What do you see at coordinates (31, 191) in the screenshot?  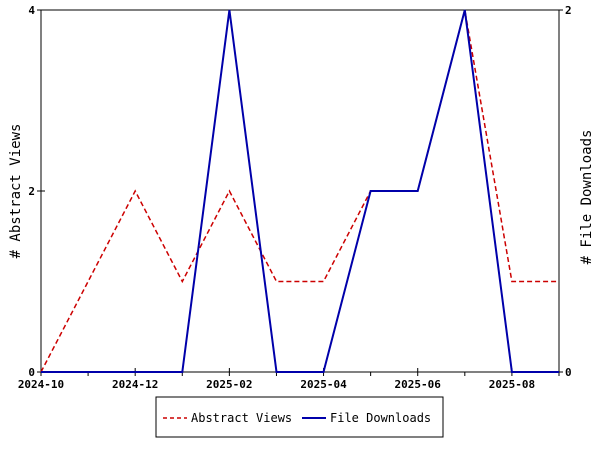 I see `y-left-tick-label: 2` at bounding box center [31, 191].